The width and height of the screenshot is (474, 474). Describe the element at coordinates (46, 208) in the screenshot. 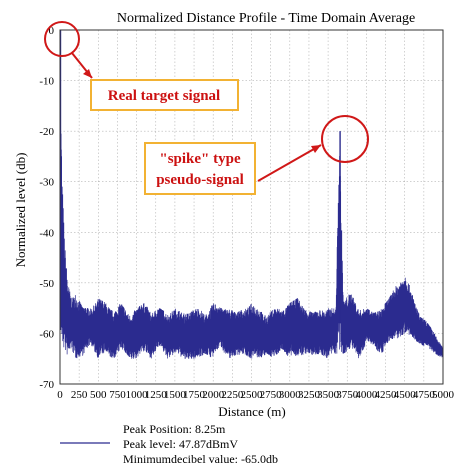

I see `y-tick-labels: 0 -10 -20 -30 -40 -50 -60 -70` at that location.